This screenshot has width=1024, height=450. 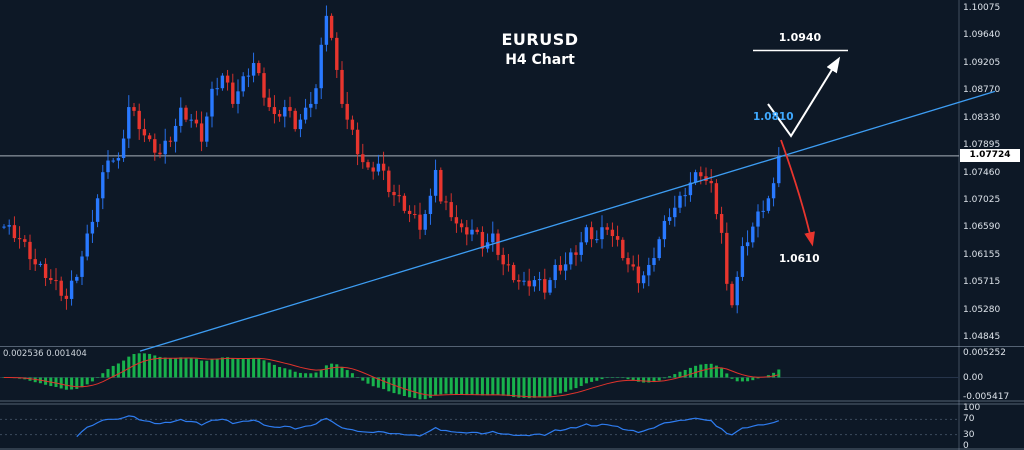 What do you see at coordinates (804, 97) in the screenshot?
I see `projection-arrow-up` at bounding box center [804, 97].